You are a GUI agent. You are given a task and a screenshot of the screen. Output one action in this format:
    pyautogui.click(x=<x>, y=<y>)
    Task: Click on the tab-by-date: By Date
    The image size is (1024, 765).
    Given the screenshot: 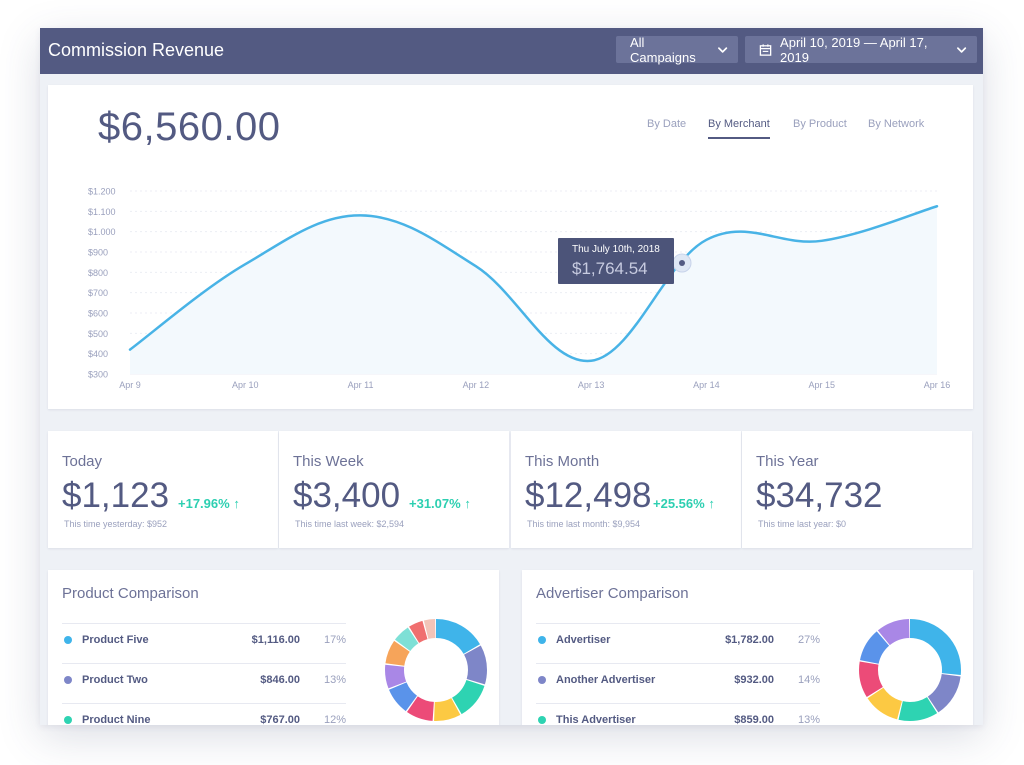 What is the action you would take?
    pyautogui.click(x=667, y=124)
    